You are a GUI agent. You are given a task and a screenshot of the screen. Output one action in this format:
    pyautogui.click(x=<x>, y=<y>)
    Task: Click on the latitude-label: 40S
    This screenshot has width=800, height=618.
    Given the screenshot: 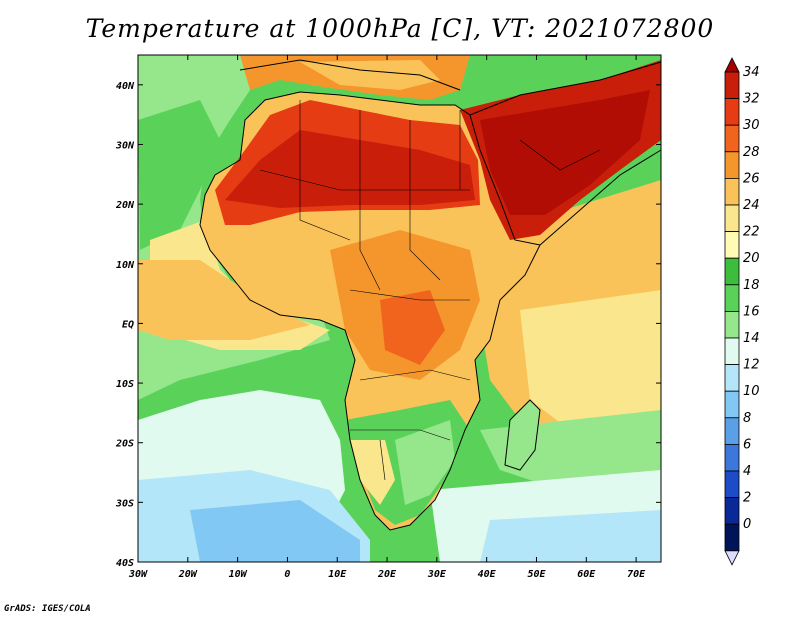 What is the action you would take?
    pyautogui.click(x=125, y=563)
    